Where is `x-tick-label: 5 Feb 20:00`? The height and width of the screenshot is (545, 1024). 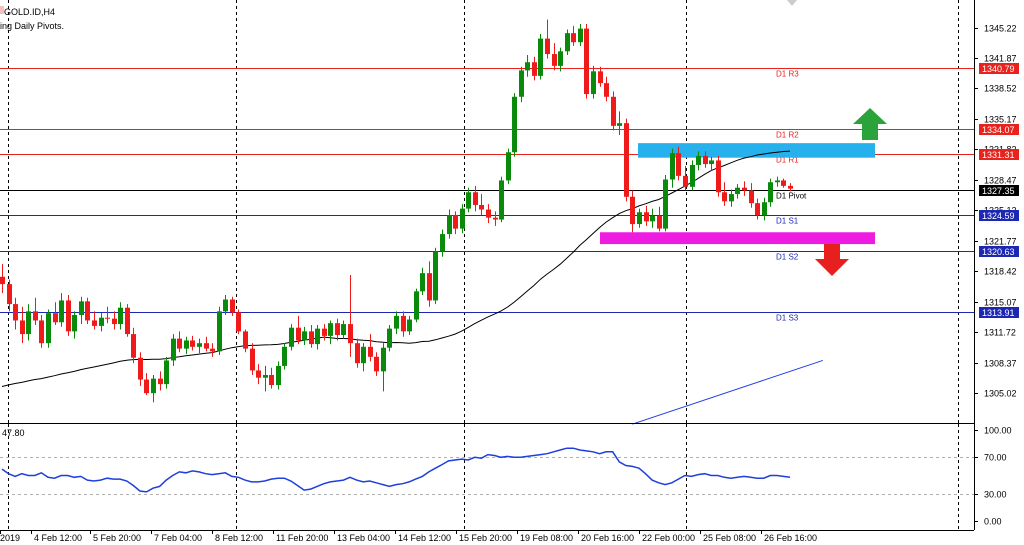 x-tick-label: 5 Feb 20:00 is located at coordinates (117, 538).